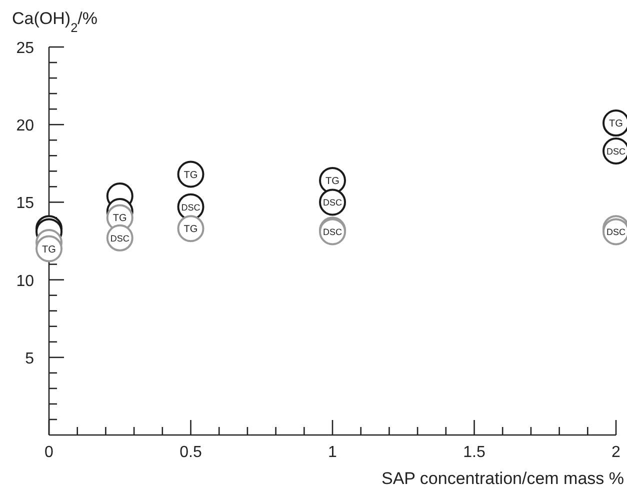  What do you see at coordinates (474, 452) in the screenshot?
I see `x-tick-label: 1.5` at bounding box center [474, 452].